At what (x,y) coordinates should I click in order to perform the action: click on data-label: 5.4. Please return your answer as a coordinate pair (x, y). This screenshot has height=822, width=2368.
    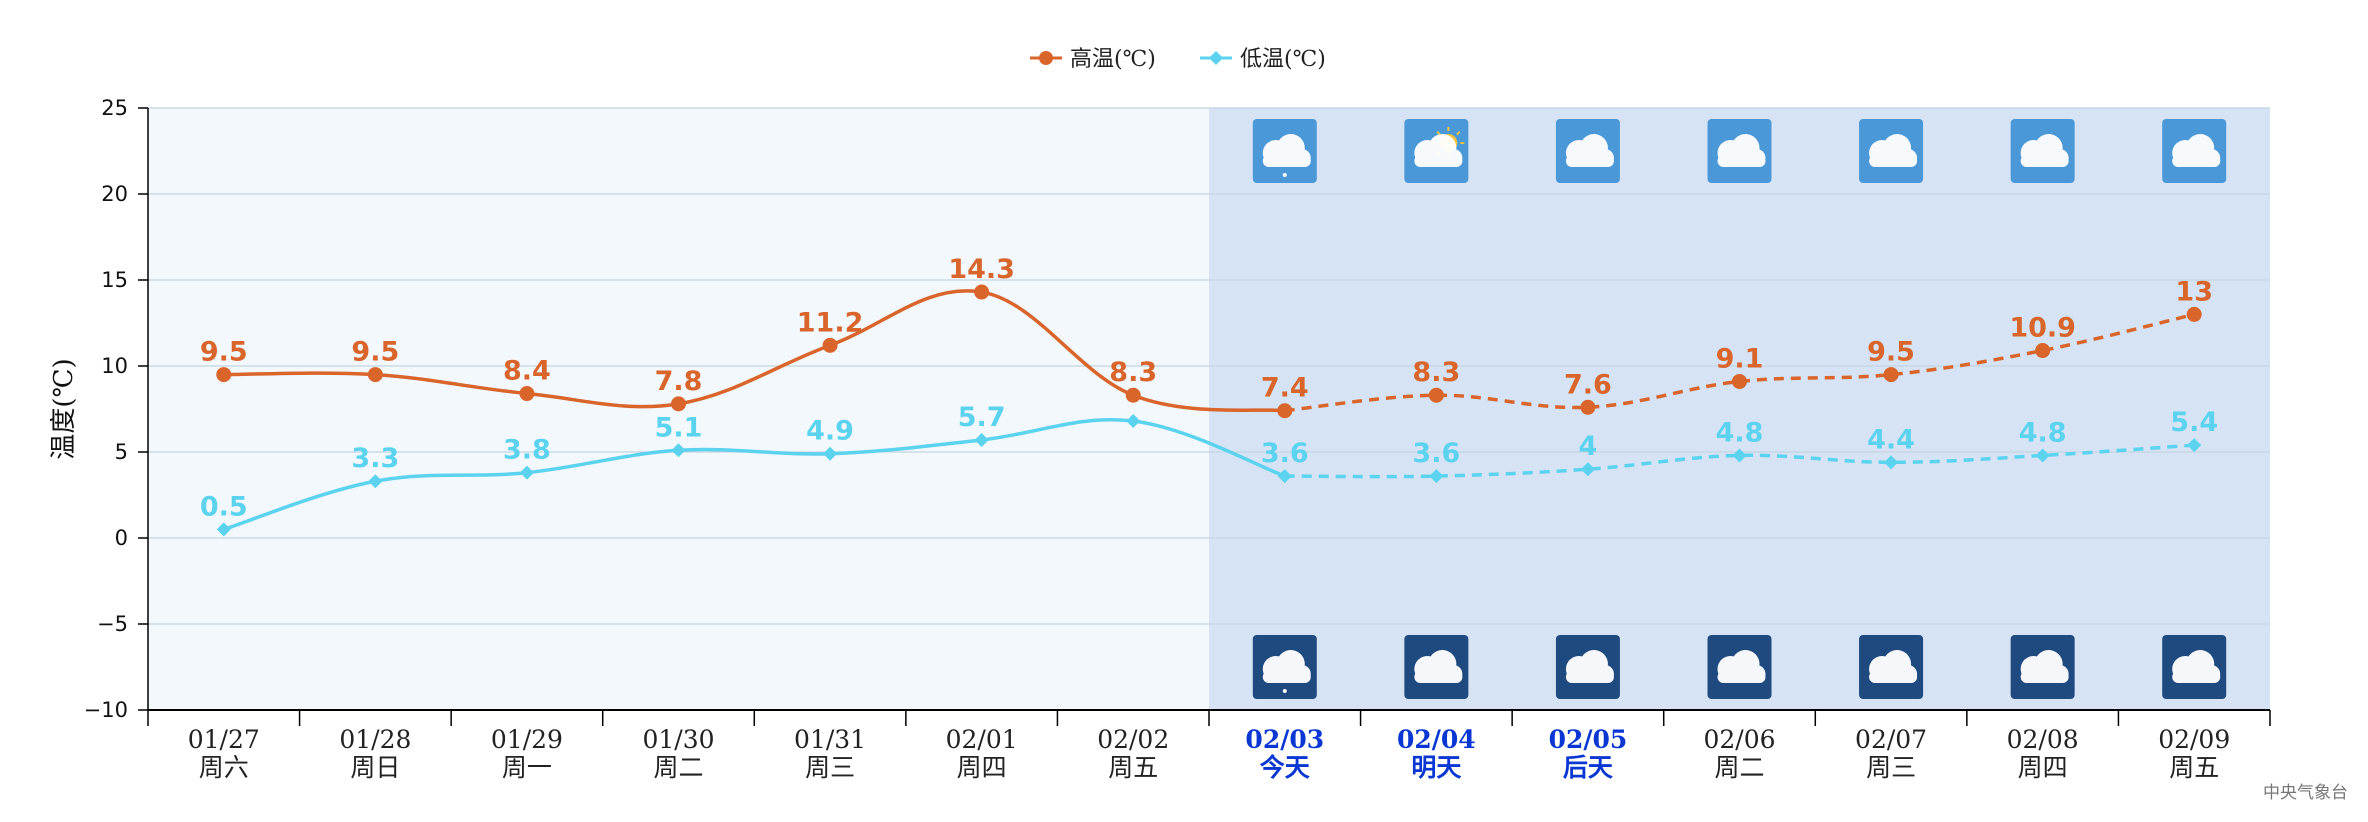
    Looking at the image, I should click on (2194, 422).